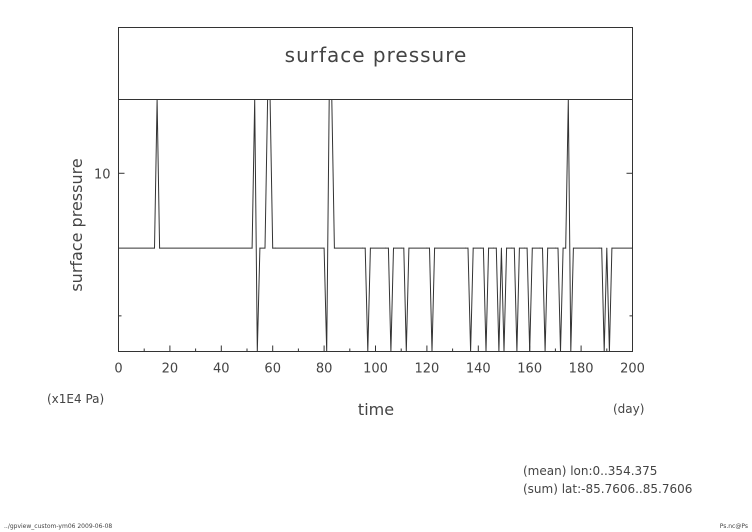  Describe the element at coordinates (272, 369) in the screenshot. I see `x-tick-label: 60` at that location.